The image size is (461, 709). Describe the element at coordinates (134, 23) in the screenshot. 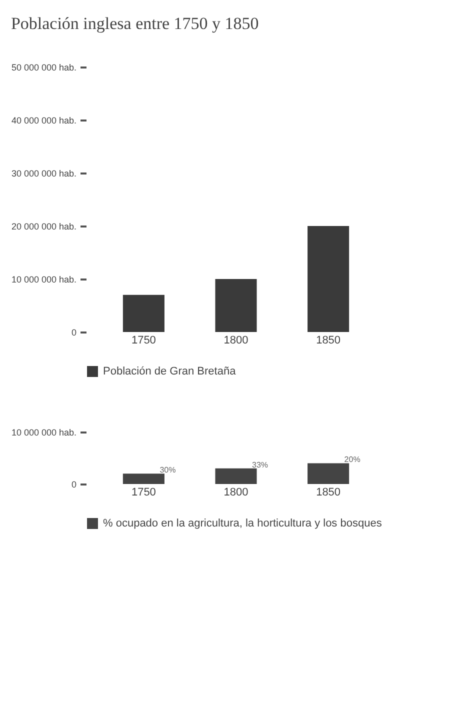

I see `chart-title: Población inglesa entre 1750 y 1850` at that location.